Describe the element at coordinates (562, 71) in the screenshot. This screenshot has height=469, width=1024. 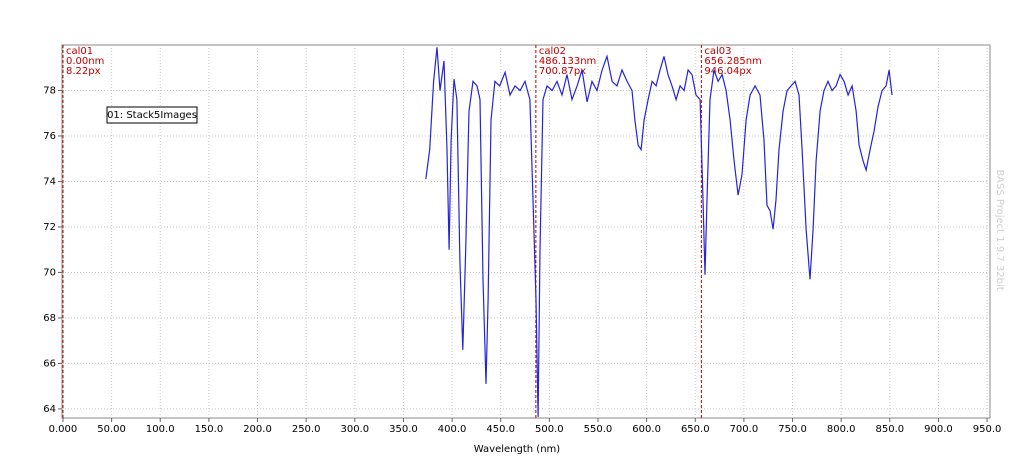
I see `calibration-label: 700.87px` at that location.